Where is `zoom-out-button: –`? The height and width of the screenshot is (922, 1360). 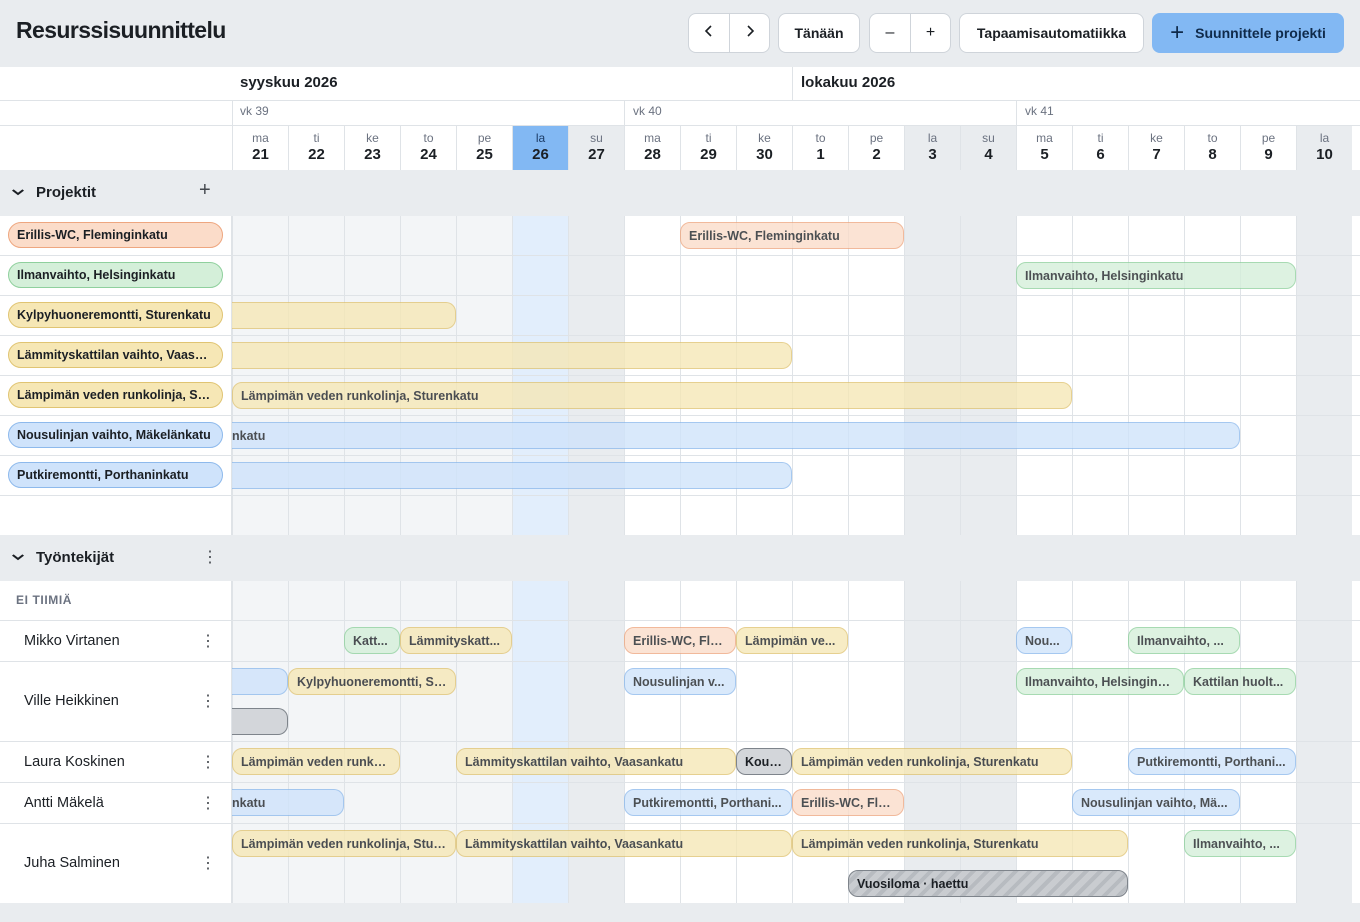
zoom-out-button: – is located at coordinates (890, 32).